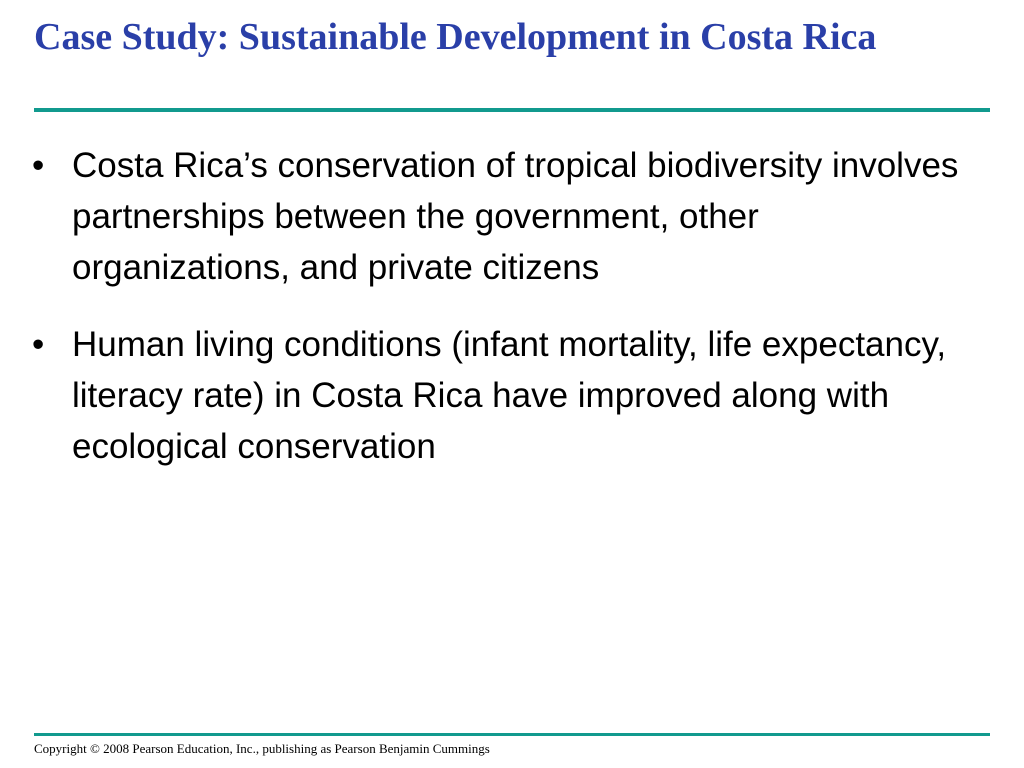 The width and height of the screenshot is (1024, 768). I want to click on title-divider, so click(512, 110).